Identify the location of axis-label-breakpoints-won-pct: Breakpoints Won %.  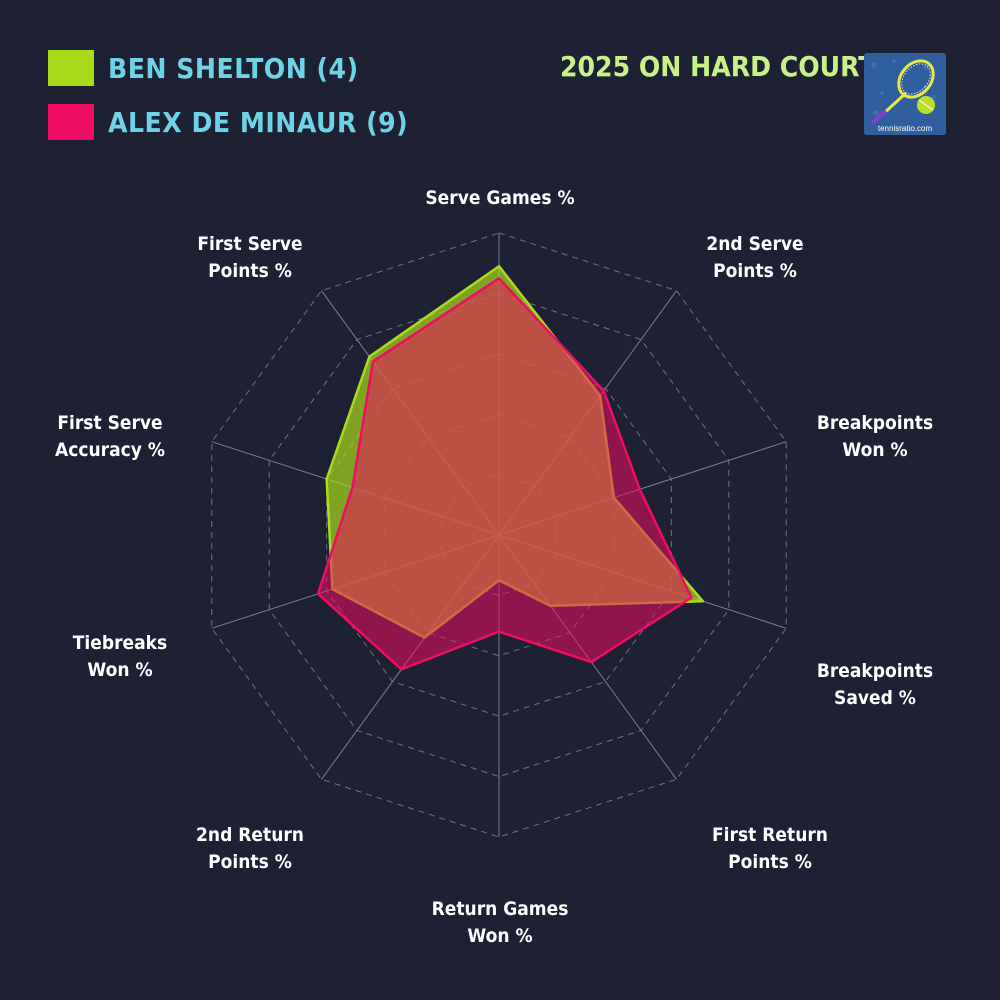
(875, 436).